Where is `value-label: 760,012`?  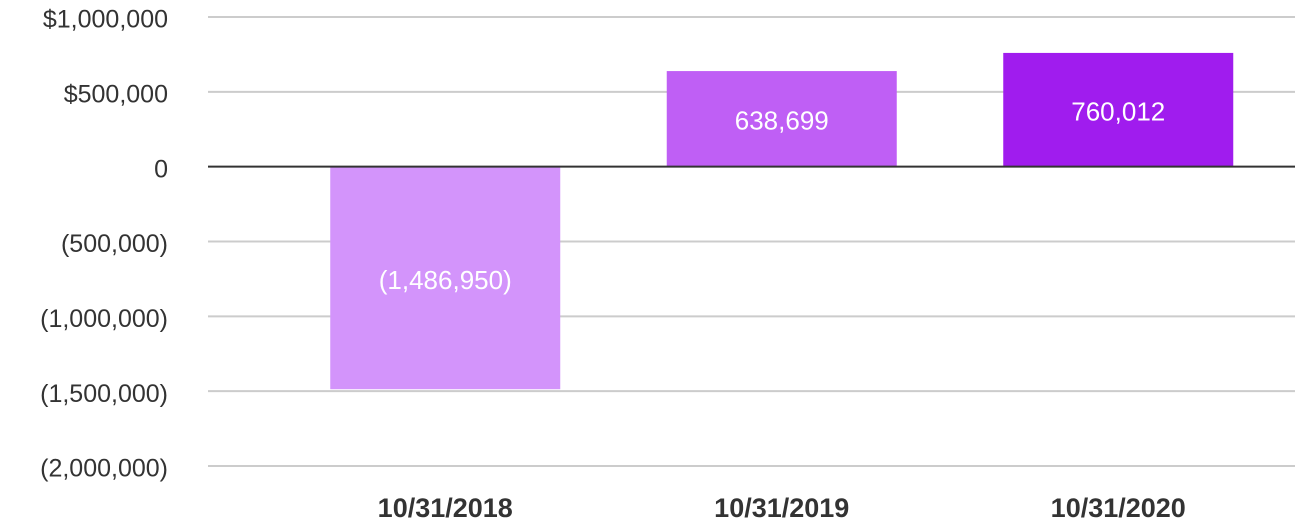 value-label: 760,012 is located at coordinates (1118, 112).